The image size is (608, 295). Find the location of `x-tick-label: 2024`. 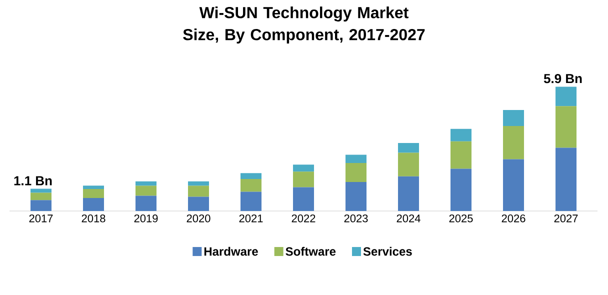

x-tick-label: 2024 is located at coordinates (408, 218).